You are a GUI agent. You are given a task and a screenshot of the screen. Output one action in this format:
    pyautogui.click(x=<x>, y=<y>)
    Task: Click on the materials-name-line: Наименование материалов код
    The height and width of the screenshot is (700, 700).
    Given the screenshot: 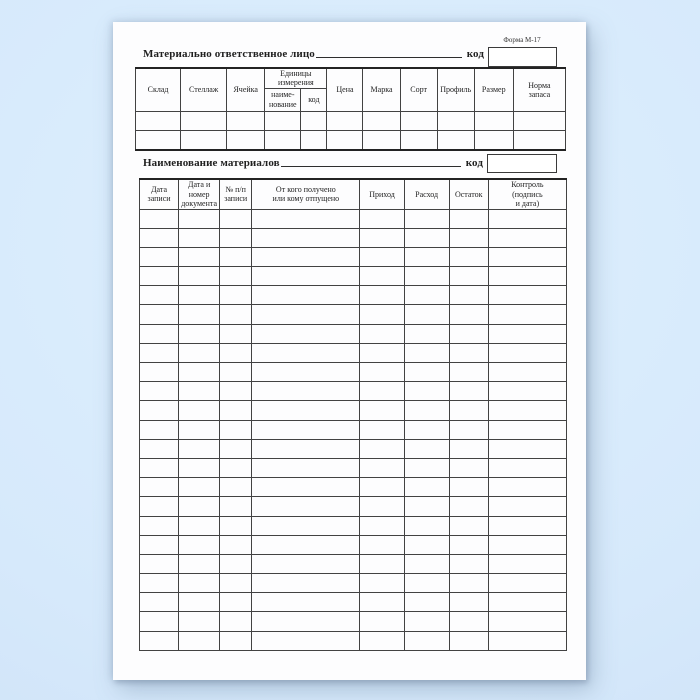 What is the action you would take?
    pyautogui.click(x=313, y=163)
    